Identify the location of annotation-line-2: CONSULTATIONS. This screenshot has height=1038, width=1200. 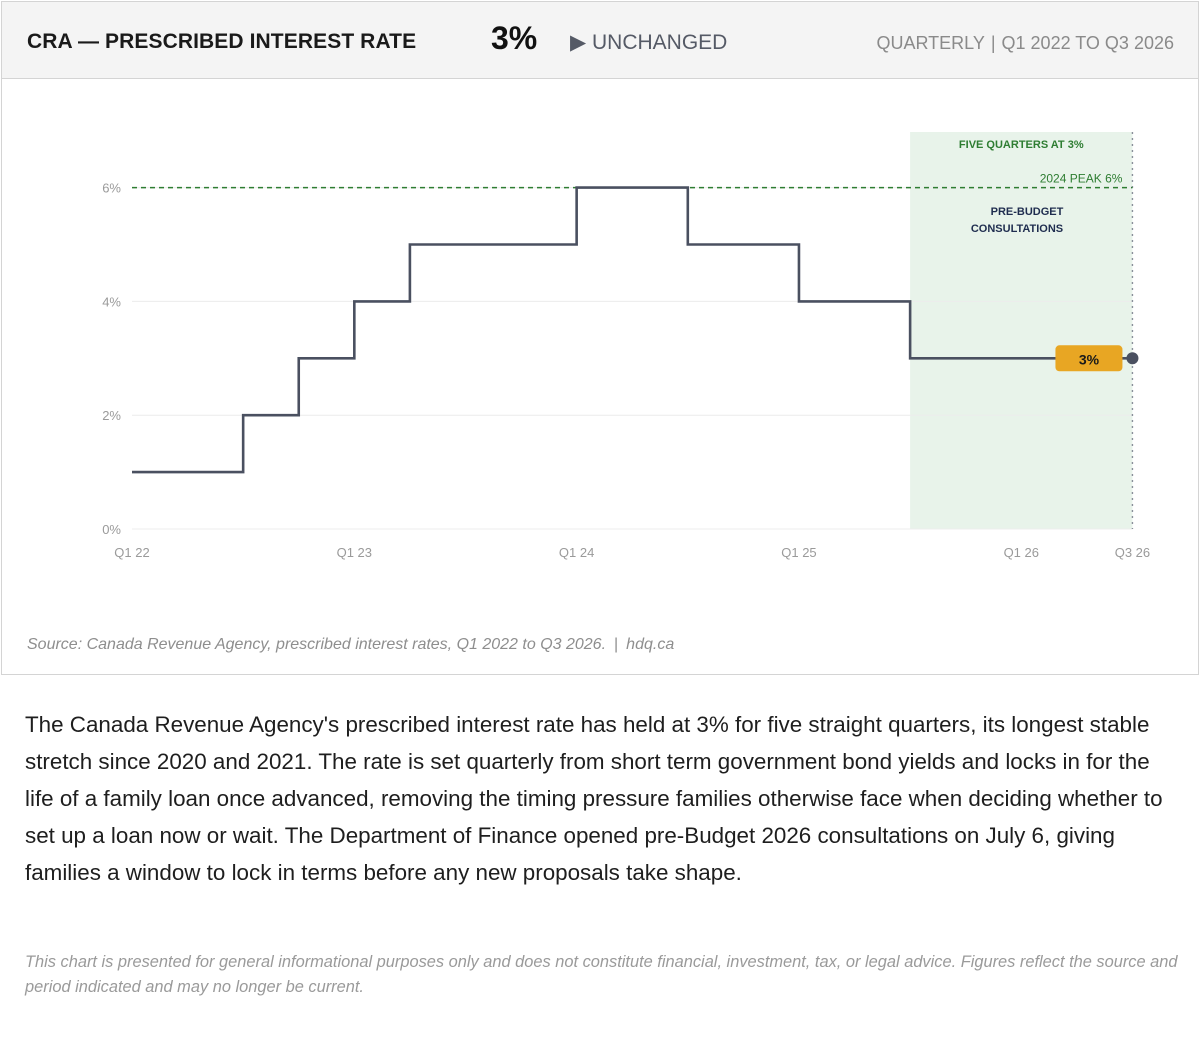
(1017, 229).